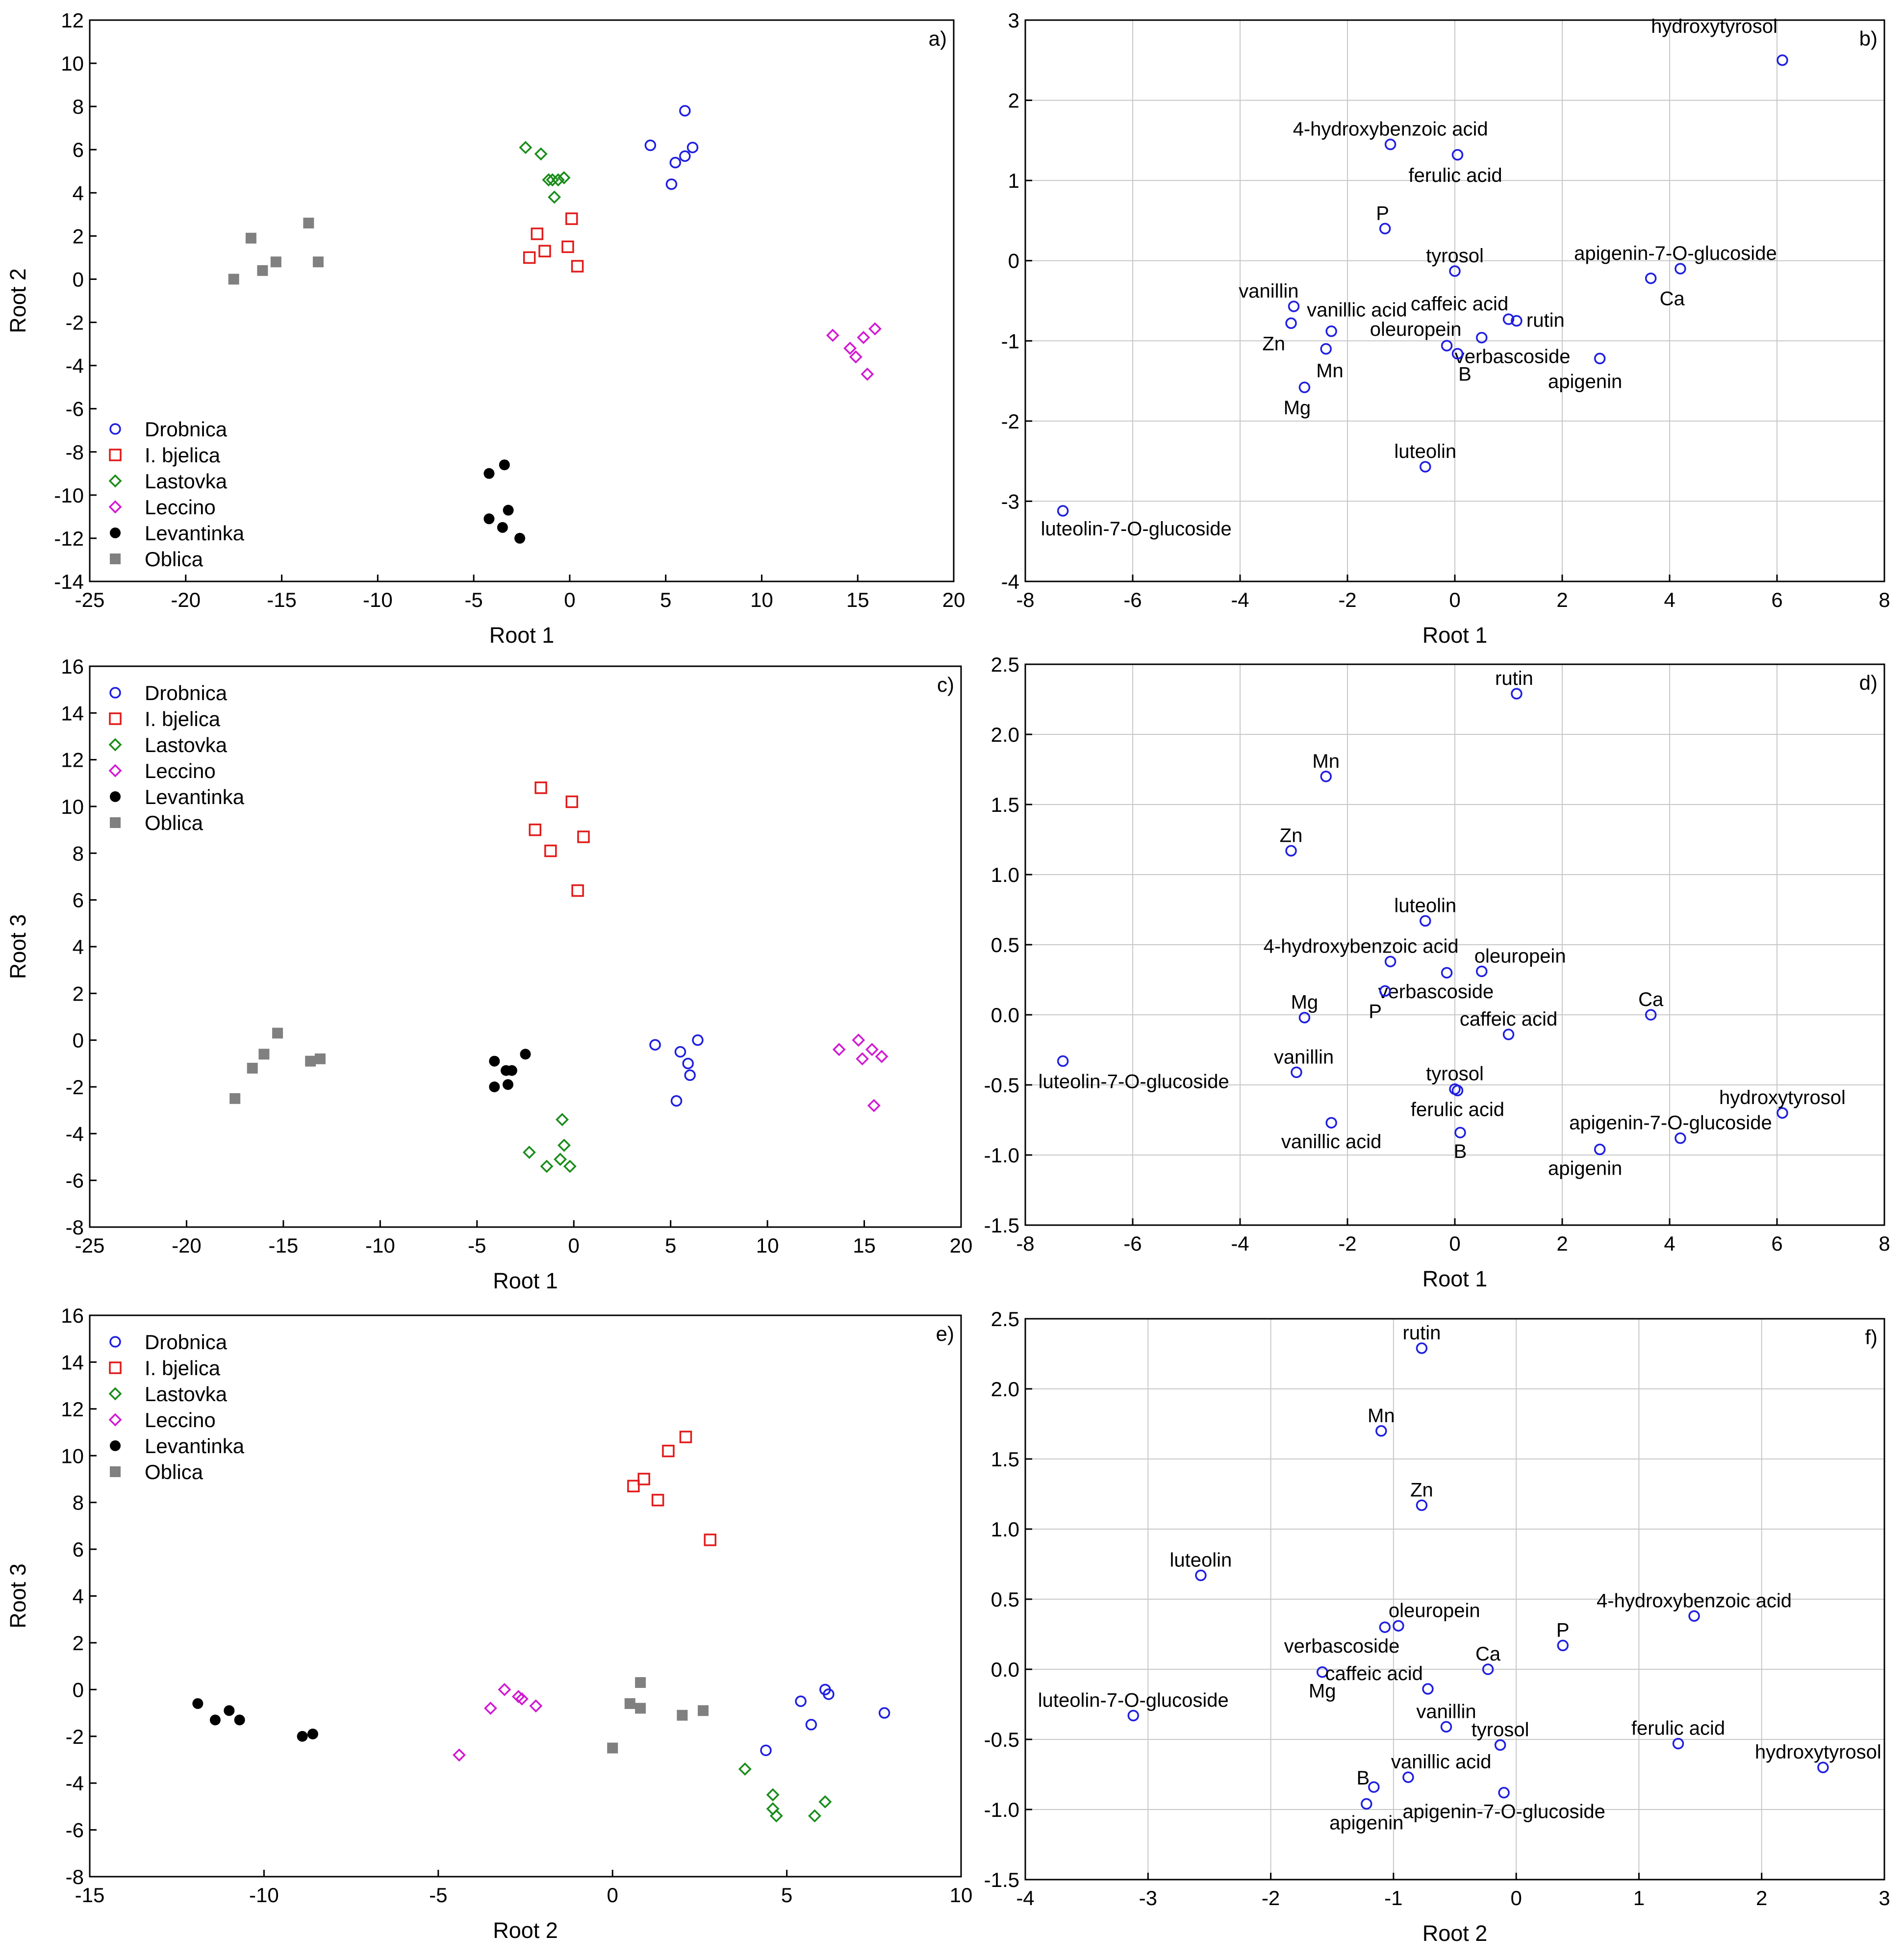  I want to click on series-drobnica, so click(676, 1070).